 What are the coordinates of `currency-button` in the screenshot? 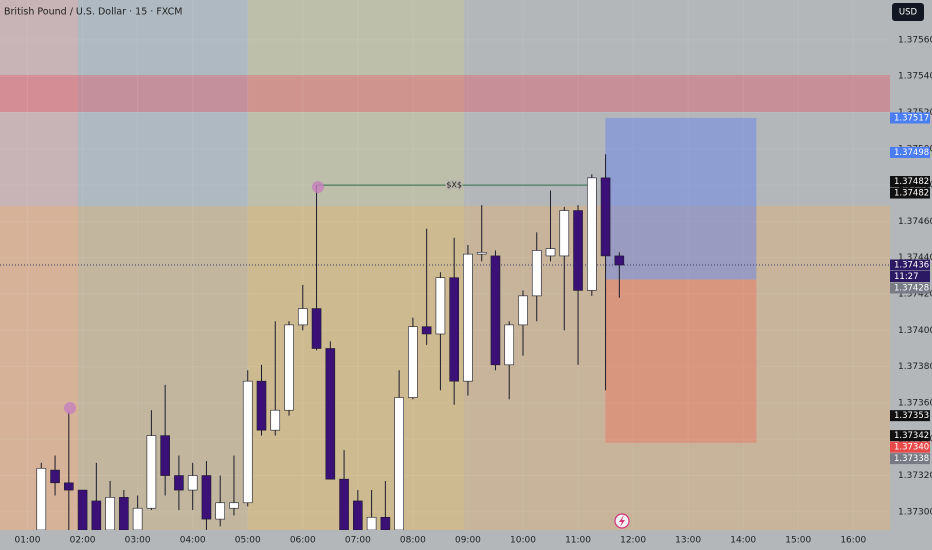 It's located at (908, 12).